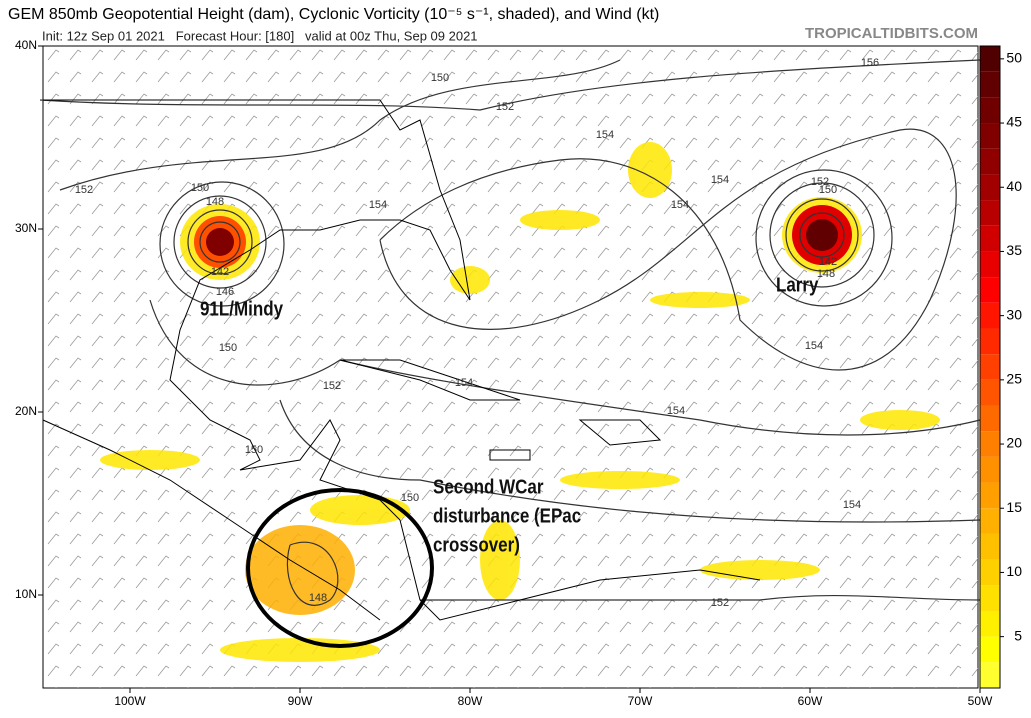 Image resolution: width=1031 pixels, height=718 pixels. Describe the element at coordinates (1014, 122) in the screenshot. I see `colorbar-tick-label: 45` at that location.